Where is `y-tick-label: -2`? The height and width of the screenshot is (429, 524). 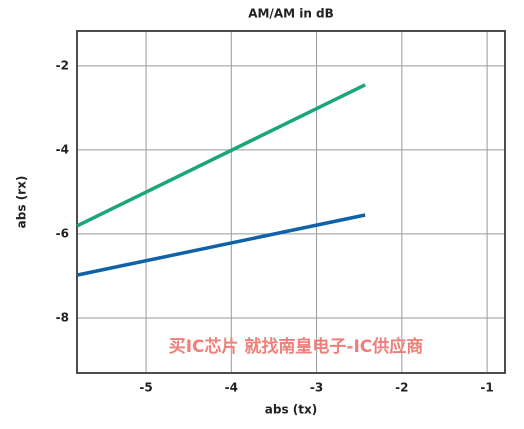
y-tick-label: -2 is located at coordinates (62, 65).